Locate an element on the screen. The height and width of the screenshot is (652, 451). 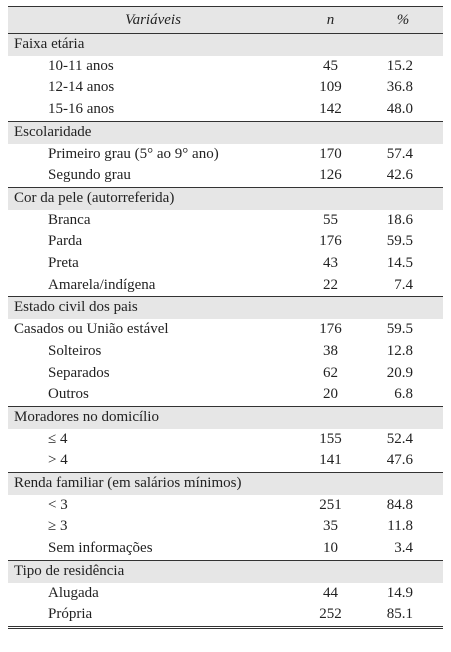
row-label: Separados is located at coordinates (79, 372).